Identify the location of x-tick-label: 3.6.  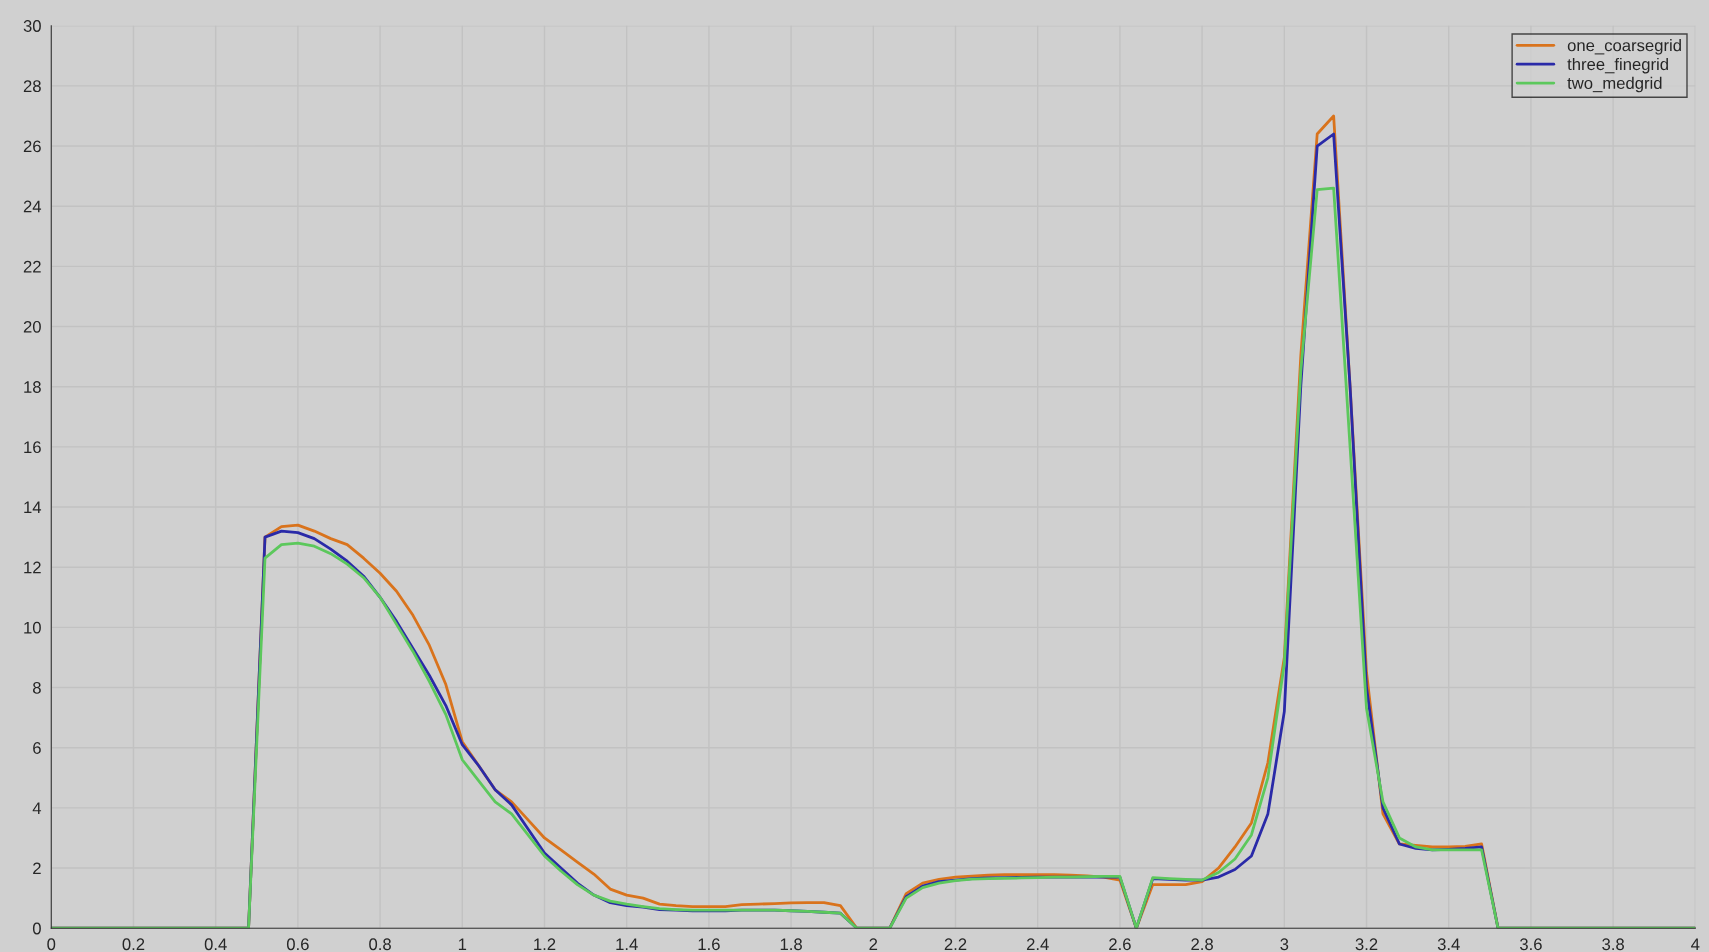
(1530, 944).